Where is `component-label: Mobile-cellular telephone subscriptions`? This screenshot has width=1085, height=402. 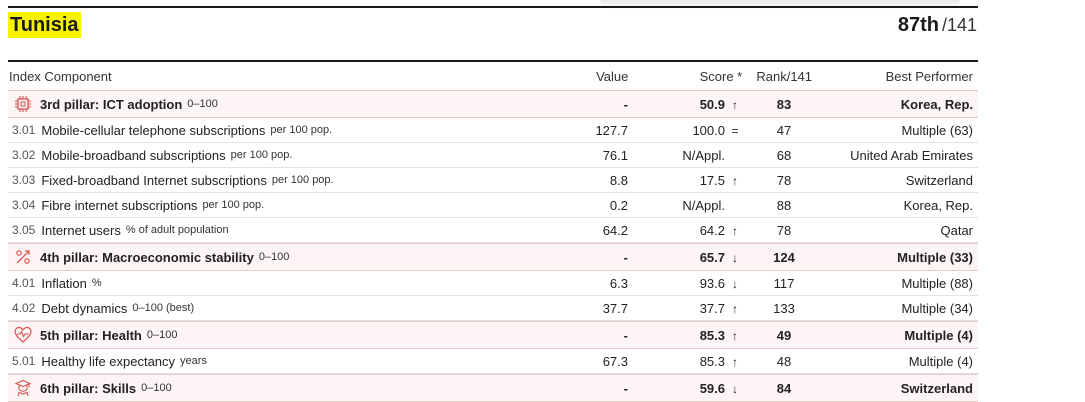
component-label: Mobile-cellular telephone subscriptions is located at coordinates (153, 130).